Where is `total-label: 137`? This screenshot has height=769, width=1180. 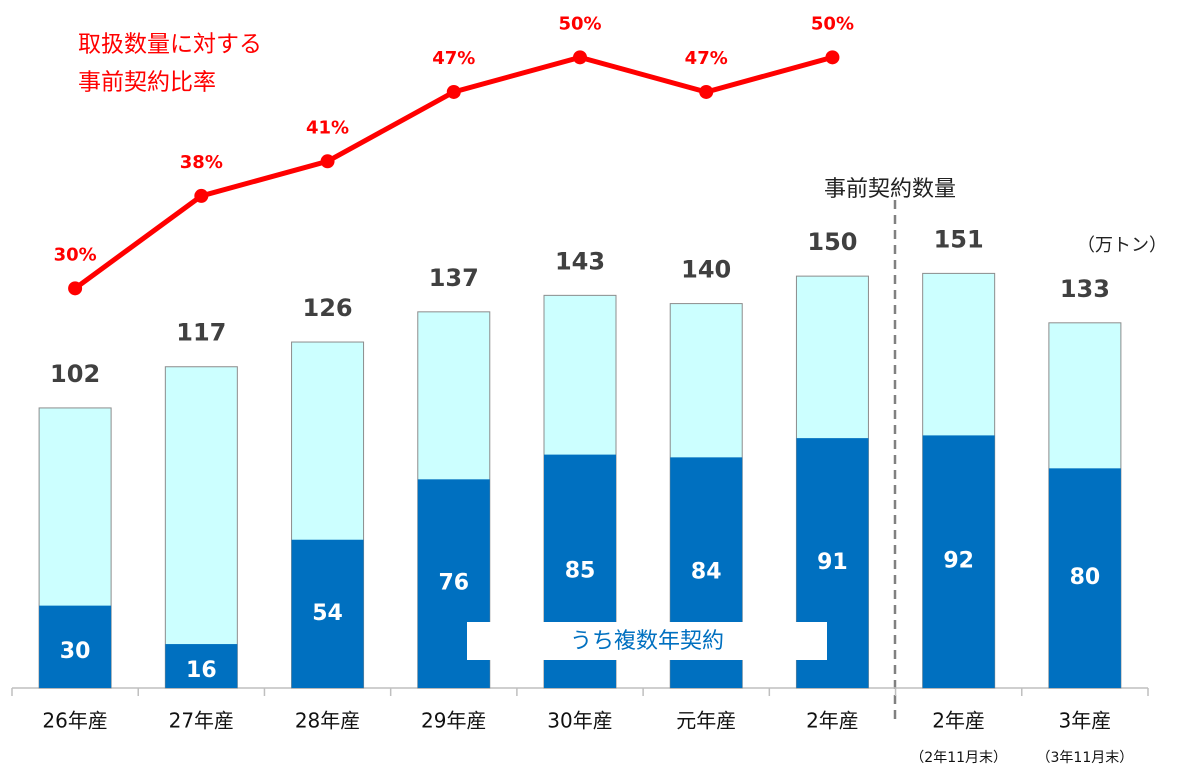 total-label: 137 is located at coordinates (454, 278).